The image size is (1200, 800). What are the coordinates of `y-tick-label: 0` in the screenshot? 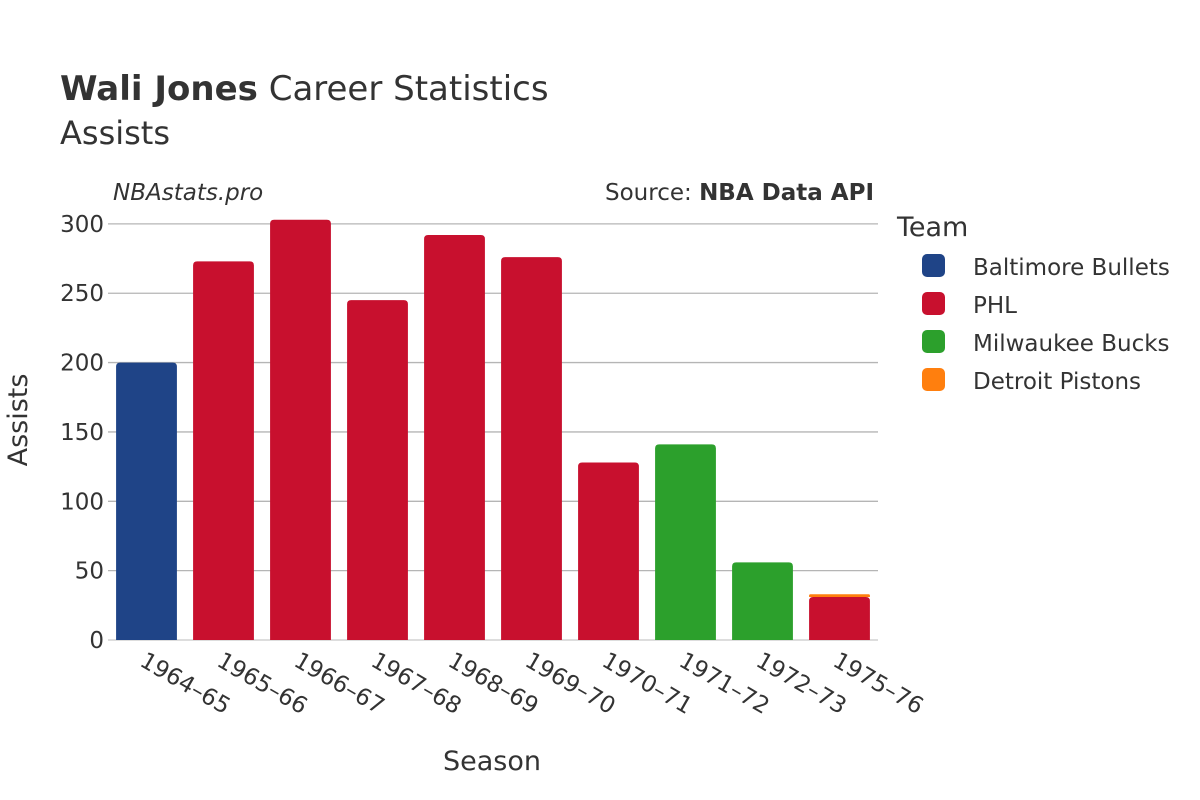 It's located at (96, 641).